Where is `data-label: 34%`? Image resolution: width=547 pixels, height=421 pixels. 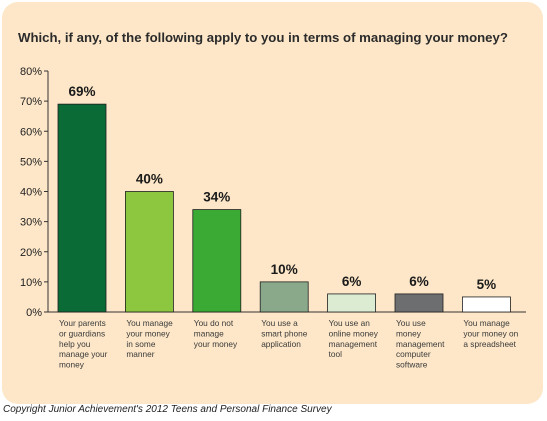
data-label: 34% is located at coordinates (216, 197).